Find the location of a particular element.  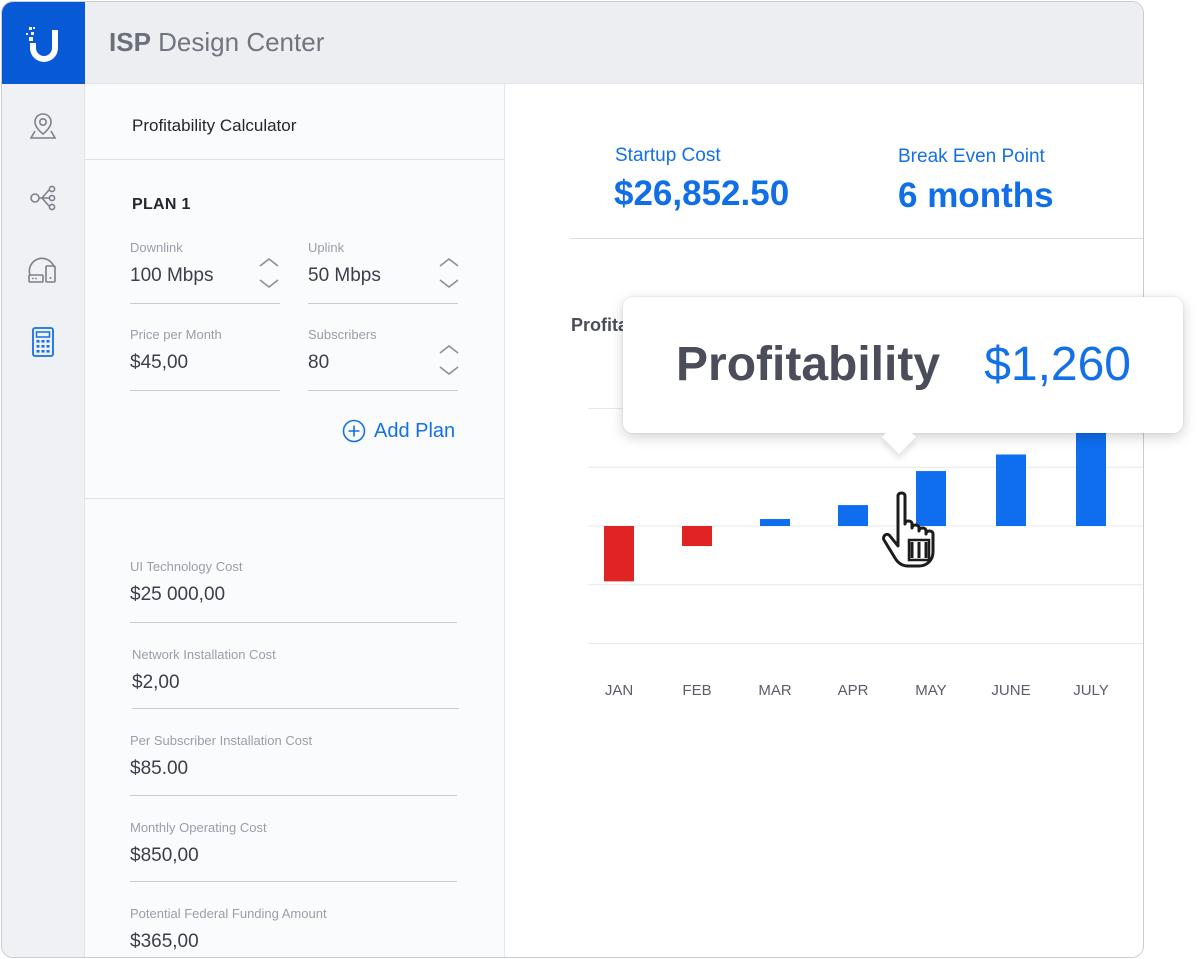

ubiquiti-logo is located at coordinates (43, 43).